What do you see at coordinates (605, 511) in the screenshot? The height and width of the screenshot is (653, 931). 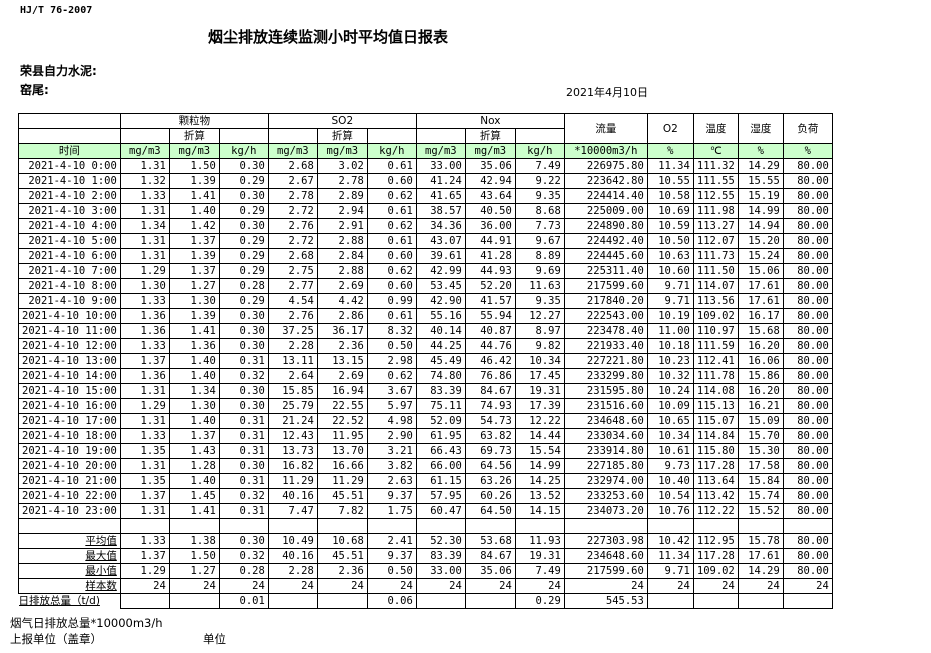 I see `value-cell: 234073.20` at bounding box center [605, 511].